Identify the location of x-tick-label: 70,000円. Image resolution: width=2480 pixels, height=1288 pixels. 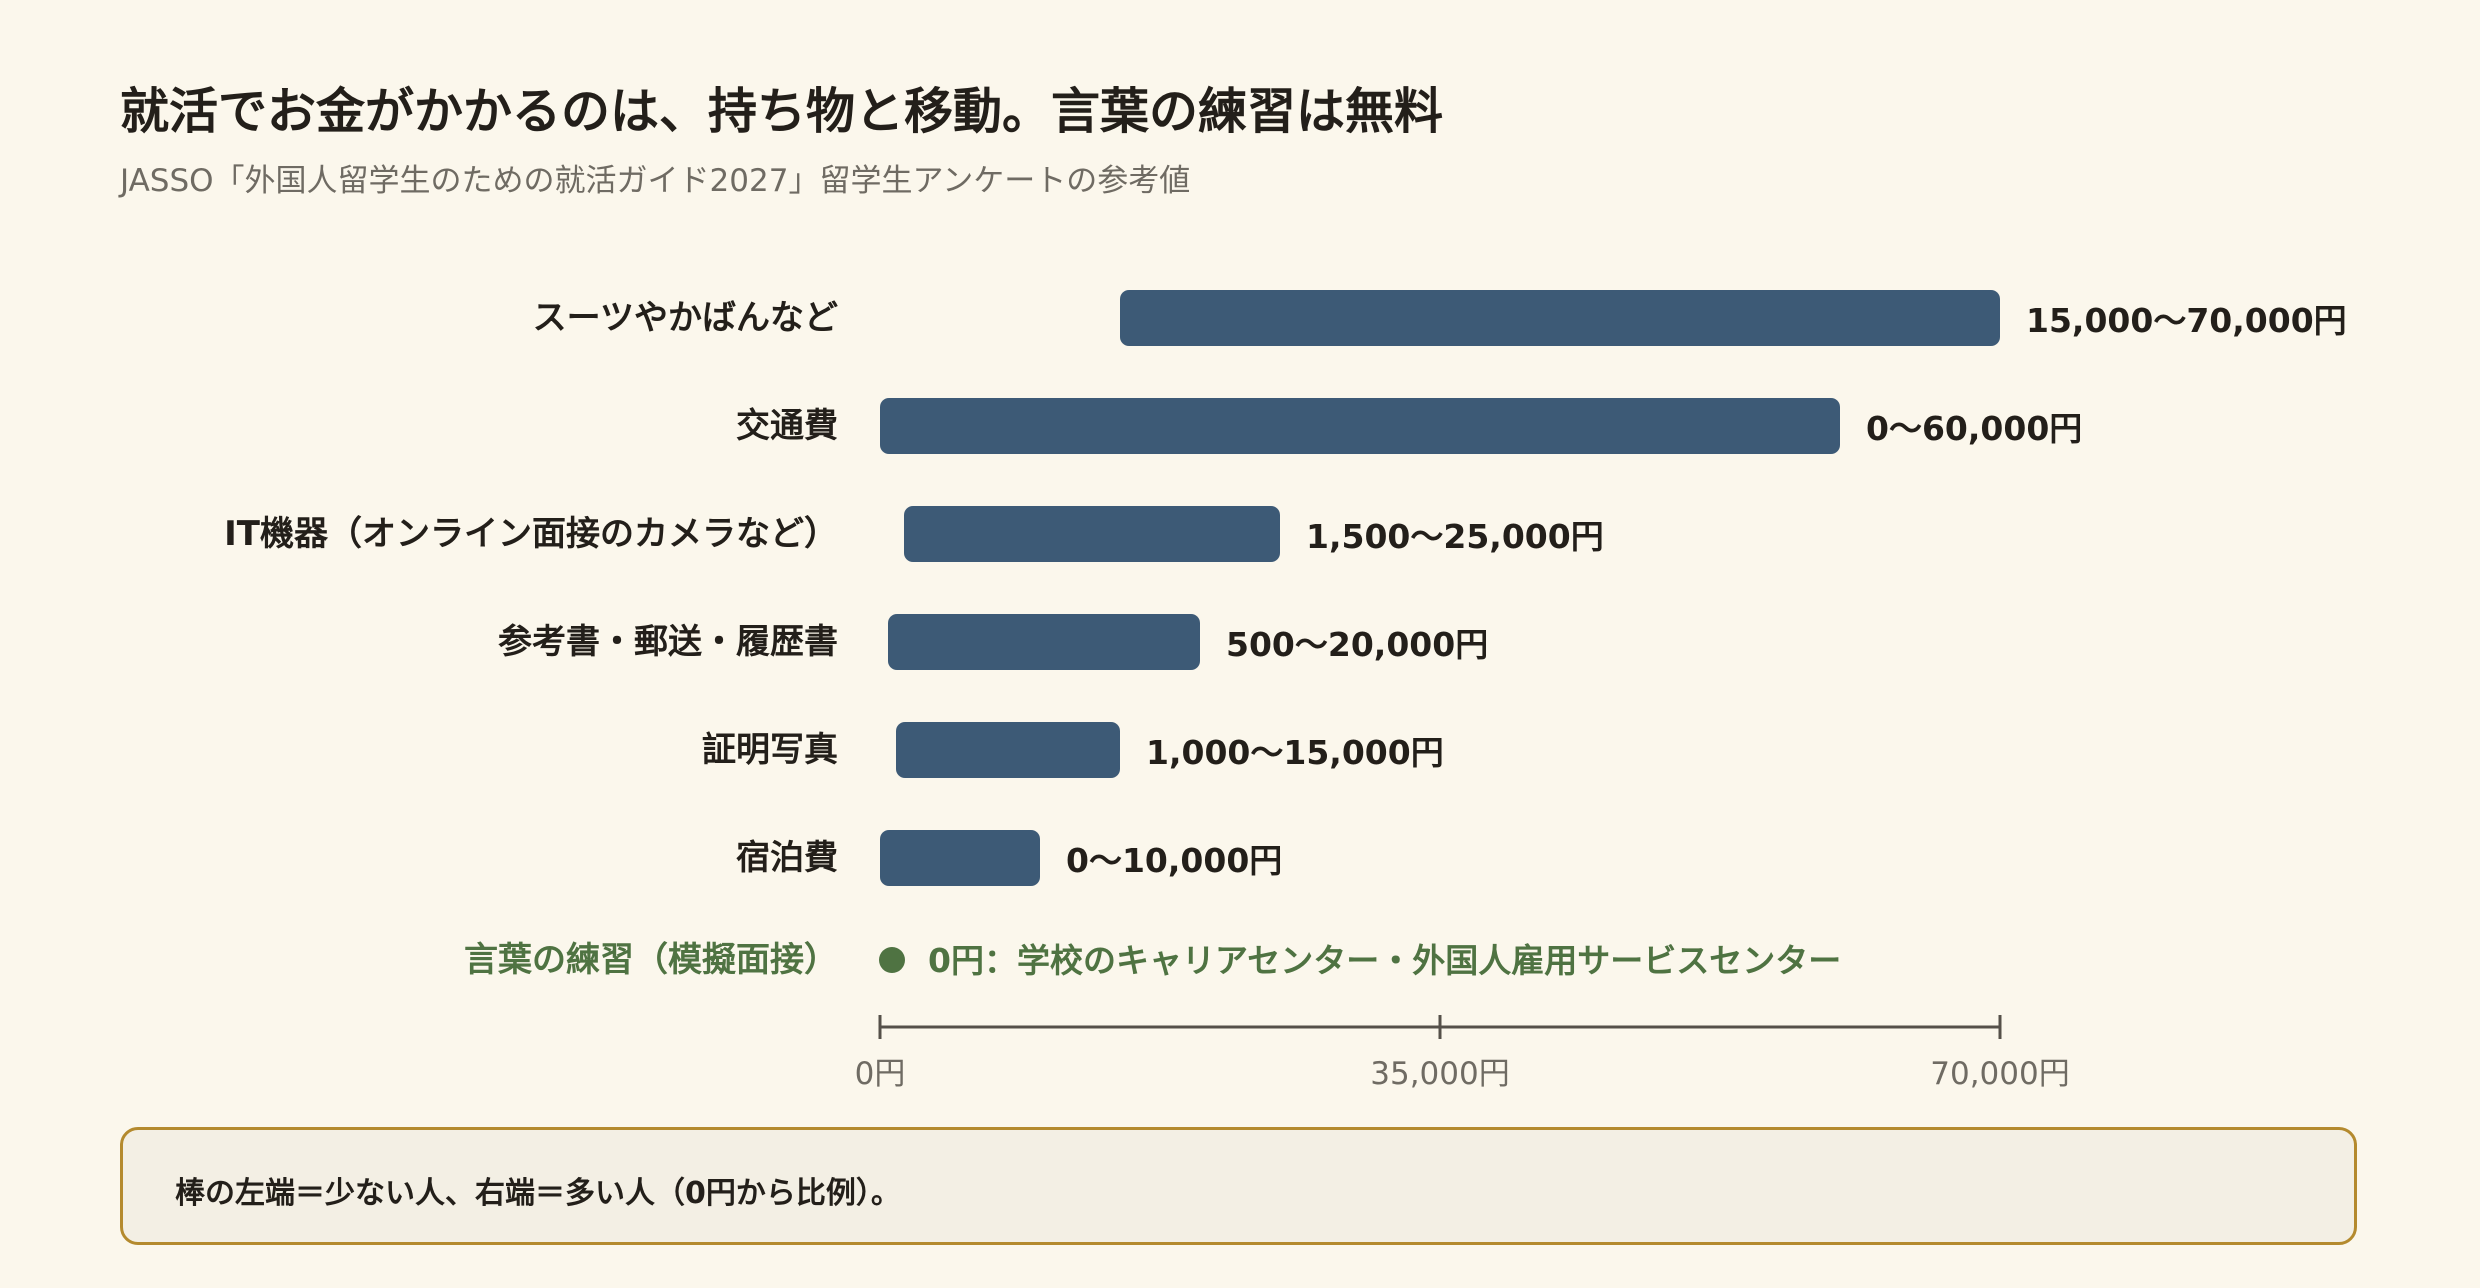
(1999, 1074).